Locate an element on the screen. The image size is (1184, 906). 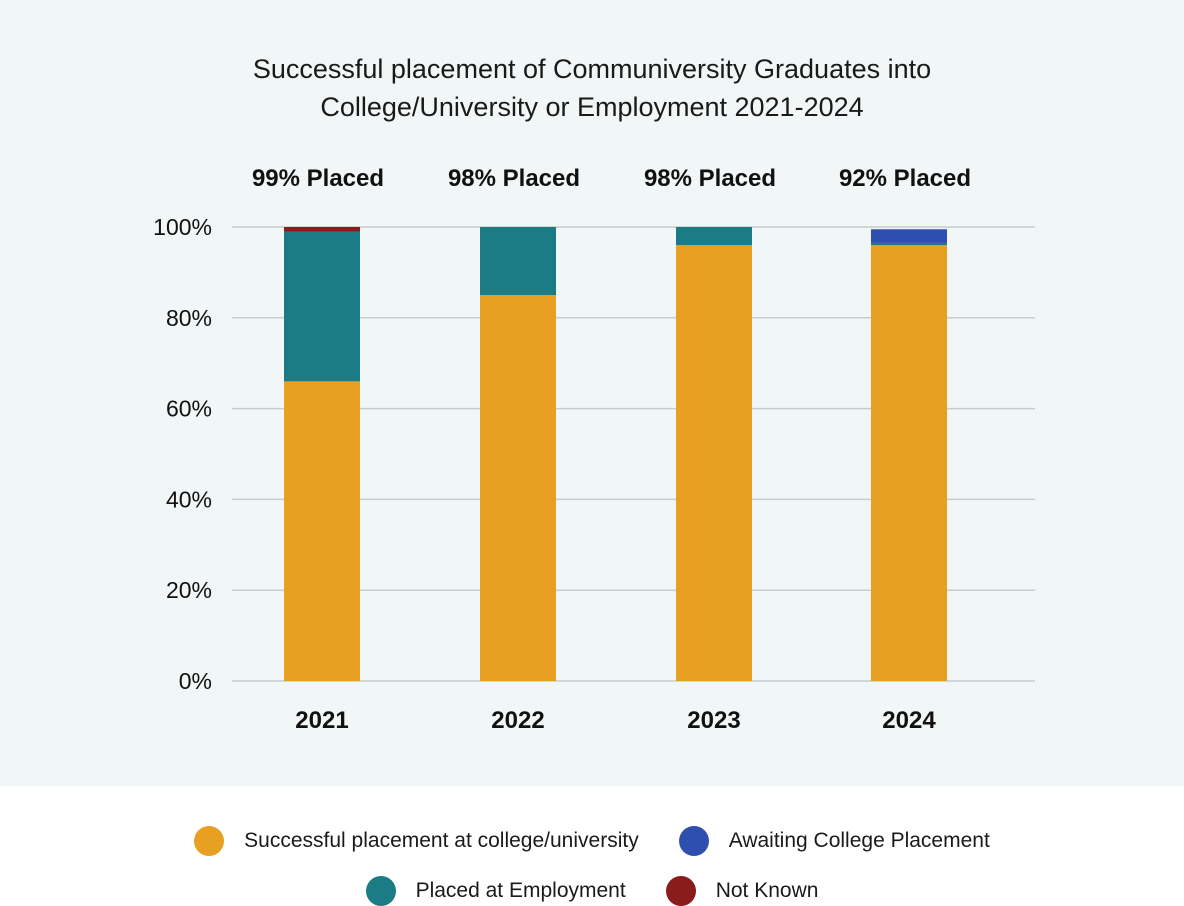
bar-segment-2022-s0 is located at coordinates (518, 488).